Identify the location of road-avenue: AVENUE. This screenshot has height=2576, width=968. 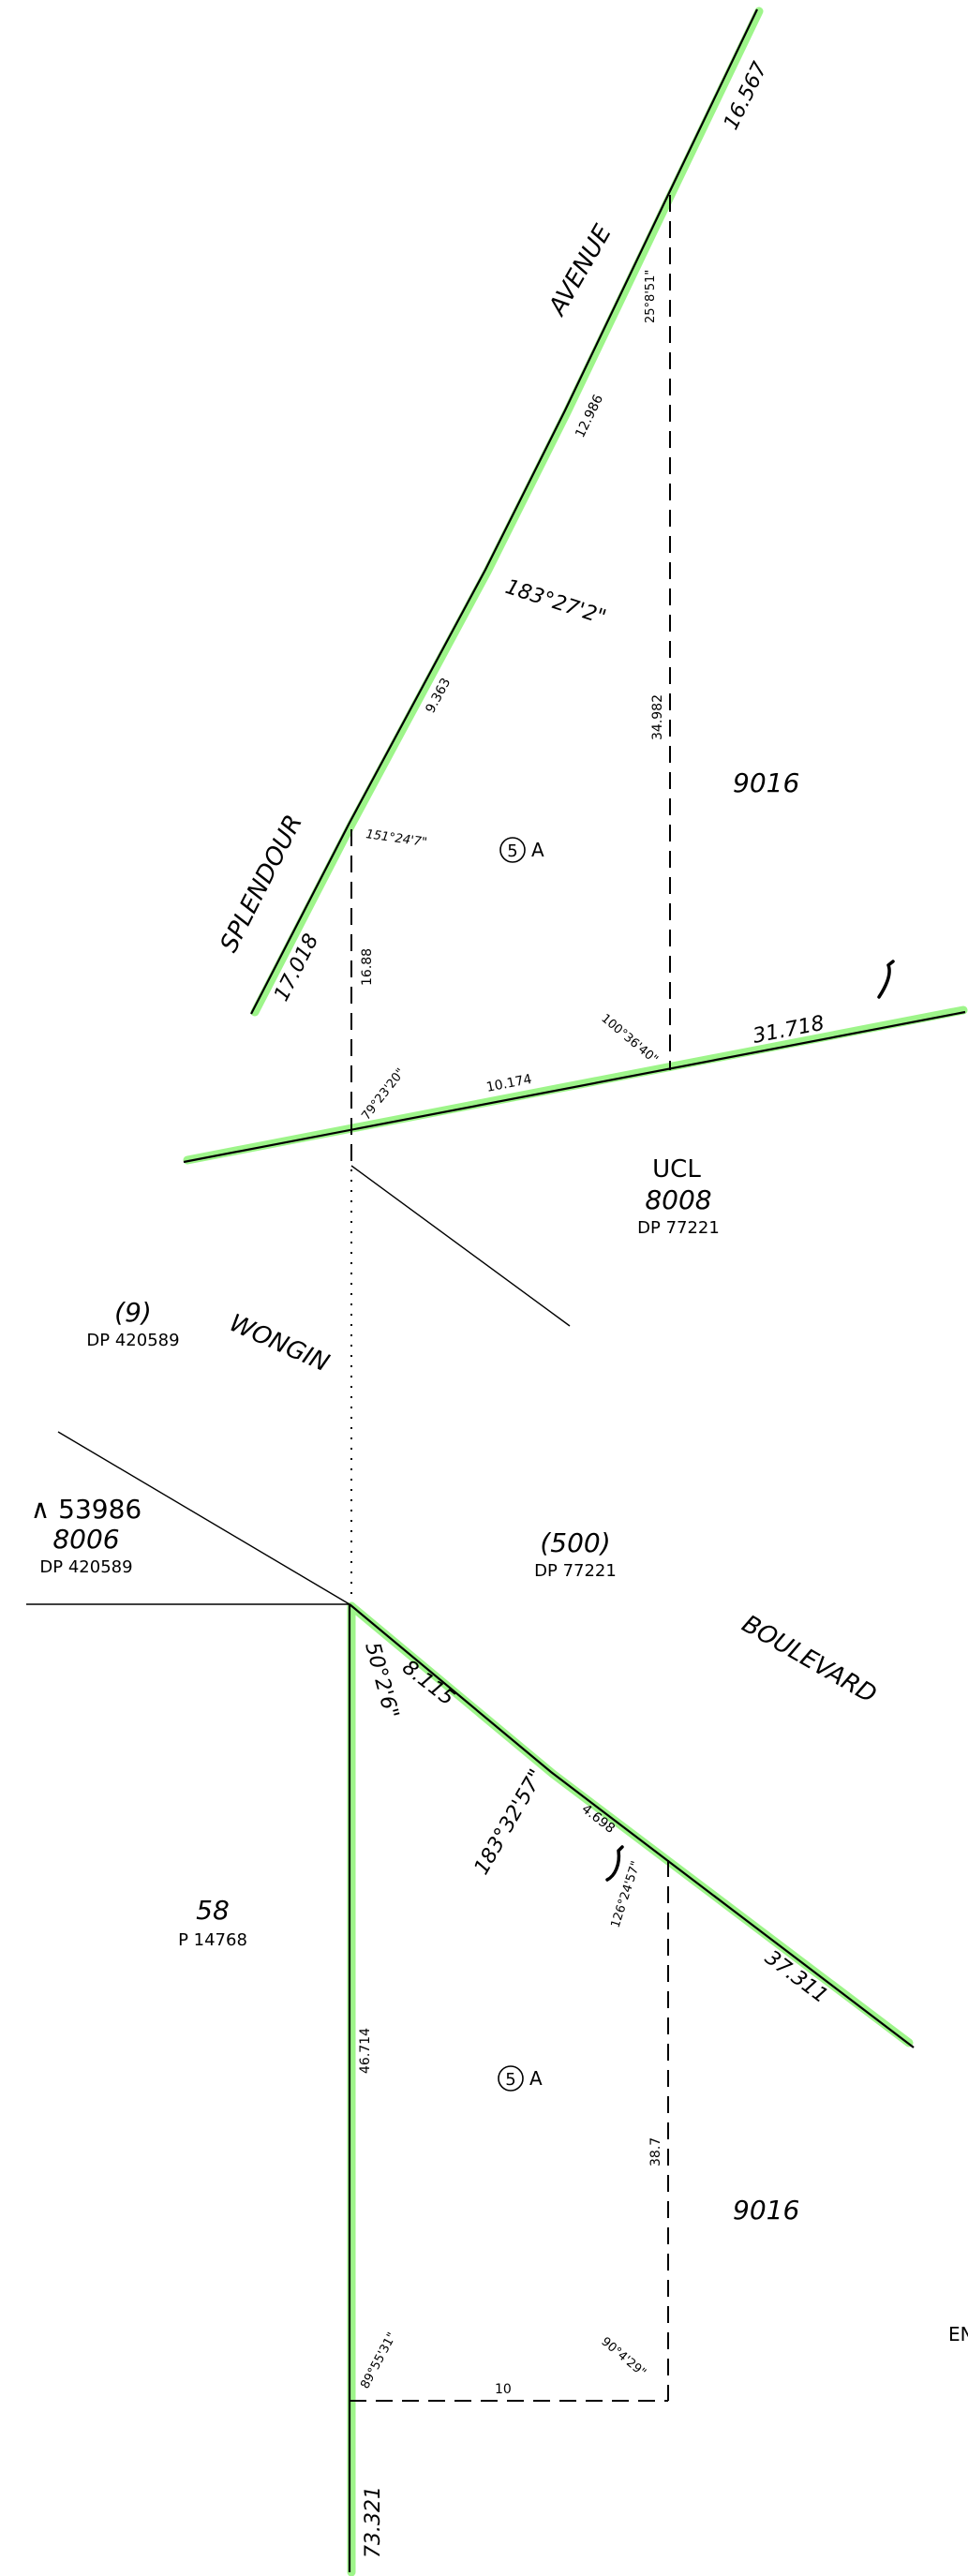
(580, 271).